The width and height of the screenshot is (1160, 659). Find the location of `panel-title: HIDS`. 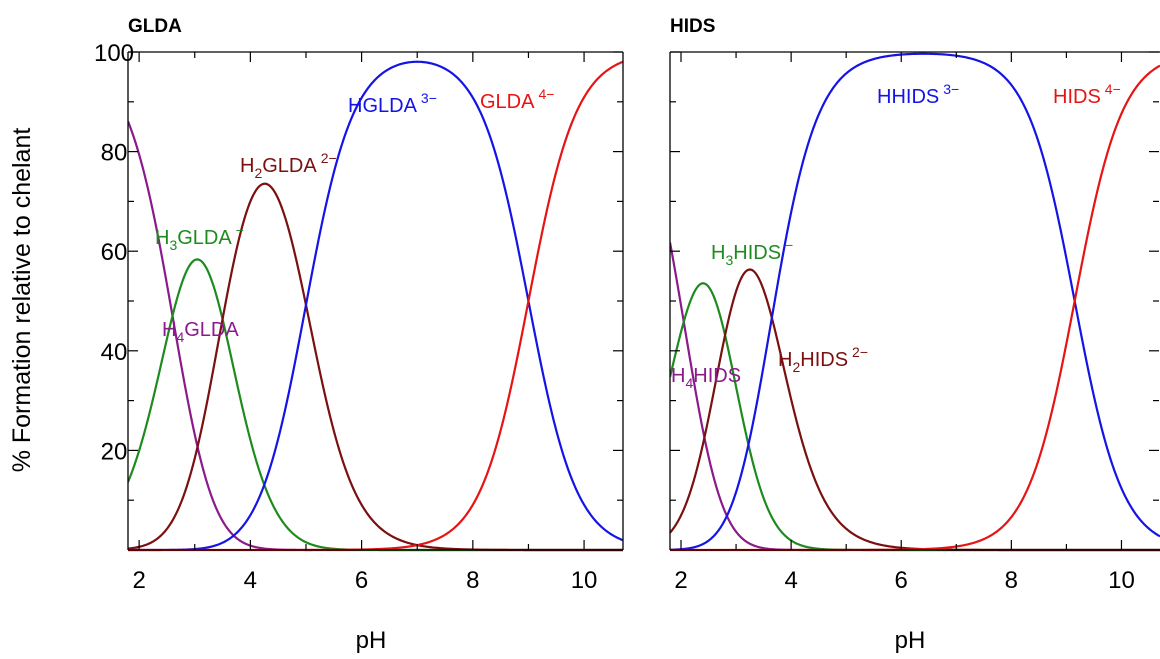

panel-title: HIDS is located at coordinates (692, 26).